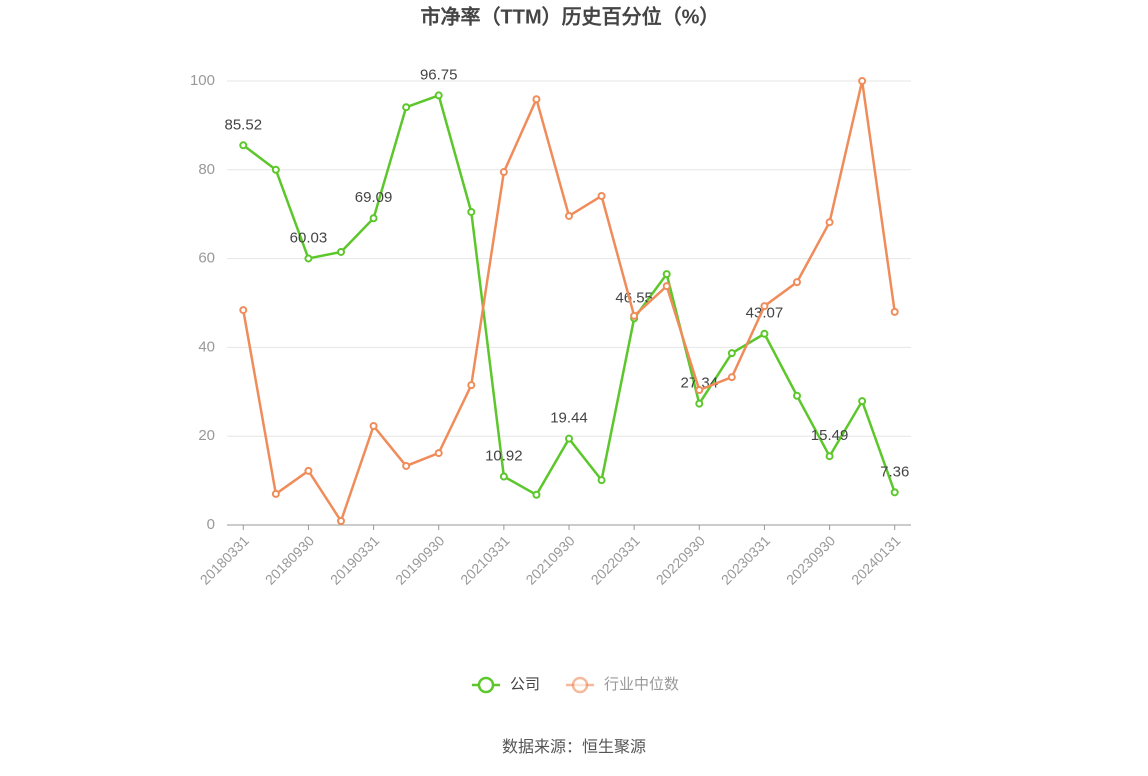 The width and height of the screenshot is (1148, 776). What do you see at coordinates (355, 560) in the screenshot?
I see `x-tick-label: 20190331` at bounding box center [355, 560].